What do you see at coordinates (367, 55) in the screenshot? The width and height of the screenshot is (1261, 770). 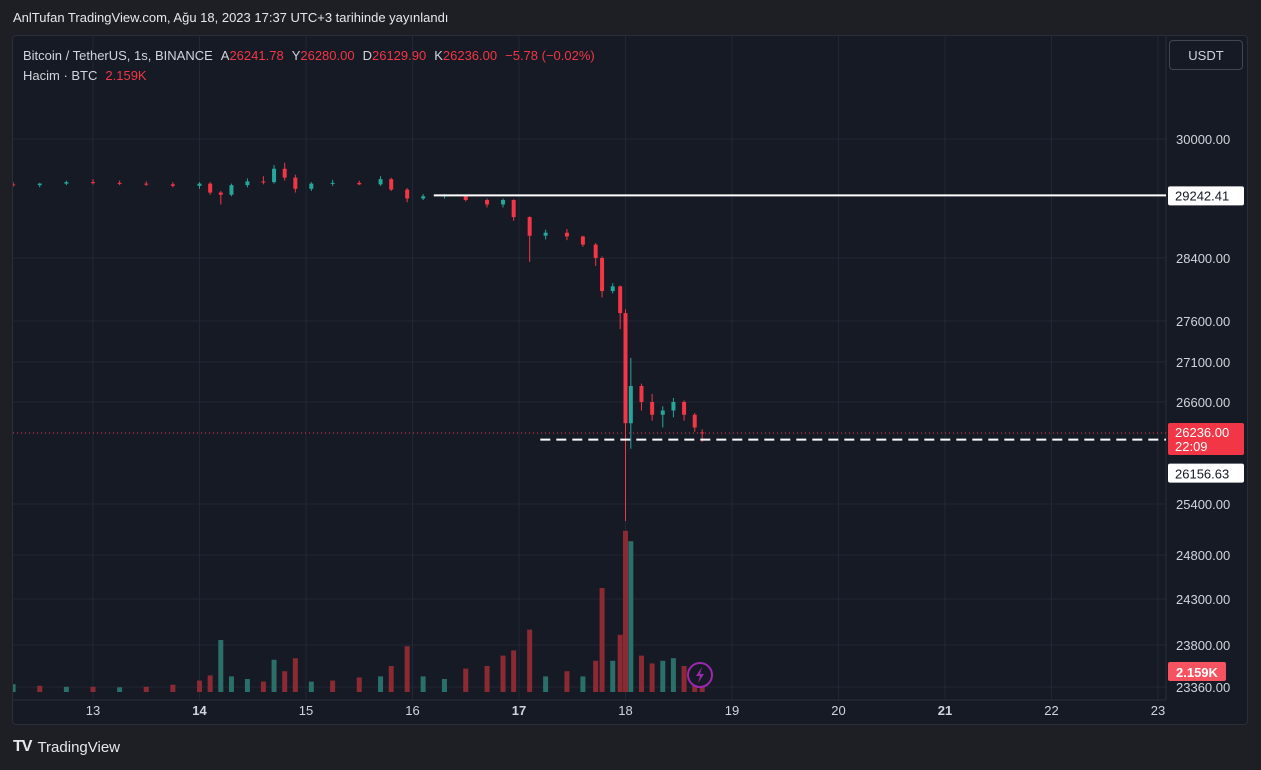 I see `low-label: D` at bounding box center [367, 55].